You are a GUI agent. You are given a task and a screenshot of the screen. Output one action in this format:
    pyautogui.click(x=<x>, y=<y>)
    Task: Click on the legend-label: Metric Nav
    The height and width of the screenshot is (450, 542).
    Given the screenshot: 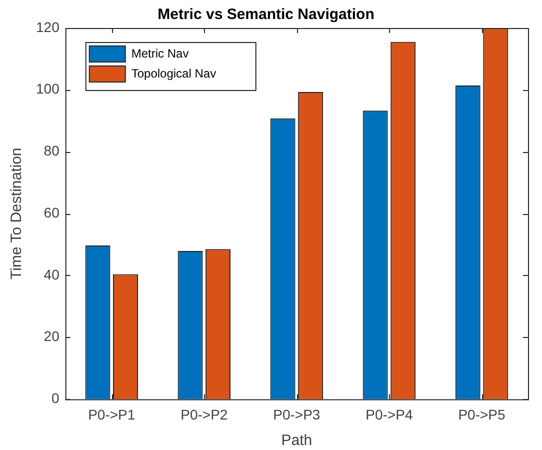 What is the action you would take?
    pyautogui.click(x=160, y=53)
    